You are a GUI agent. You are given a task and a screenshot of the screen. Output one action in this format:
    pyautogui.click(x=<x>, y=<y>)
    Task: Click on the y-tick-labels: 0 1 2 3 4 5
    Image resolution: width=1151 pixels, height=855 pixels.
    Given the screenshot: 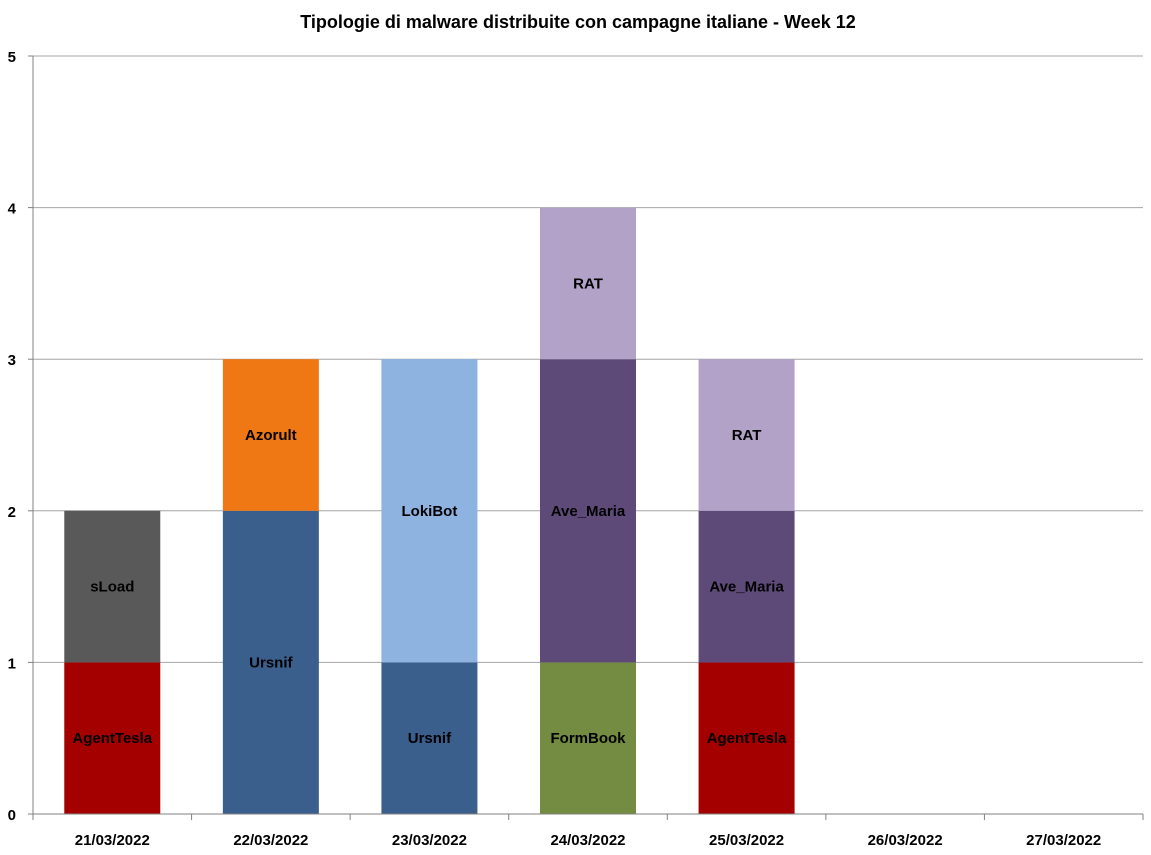 What is the action you would take?
    pyautogui.click(x=12, y=436)
    